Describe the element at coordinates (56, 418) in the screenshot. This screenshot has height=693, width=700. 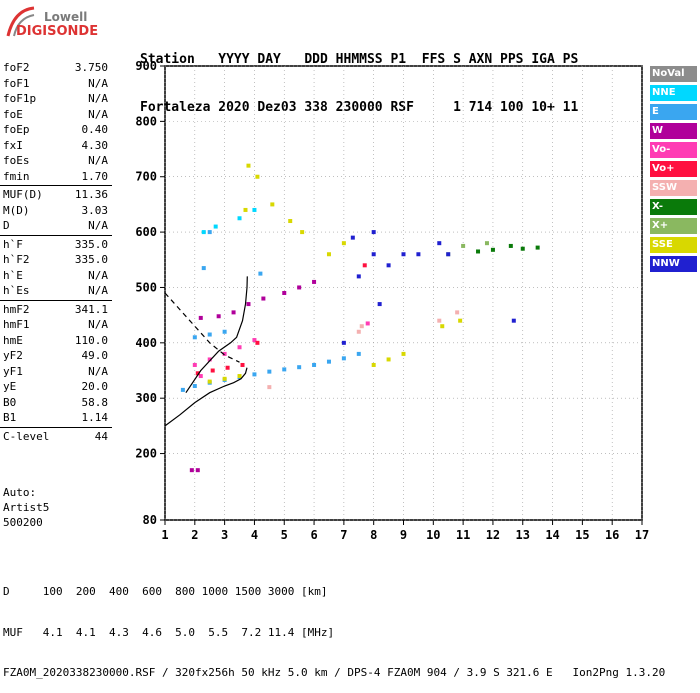
I see `param-row: B1 1.14` at that location.